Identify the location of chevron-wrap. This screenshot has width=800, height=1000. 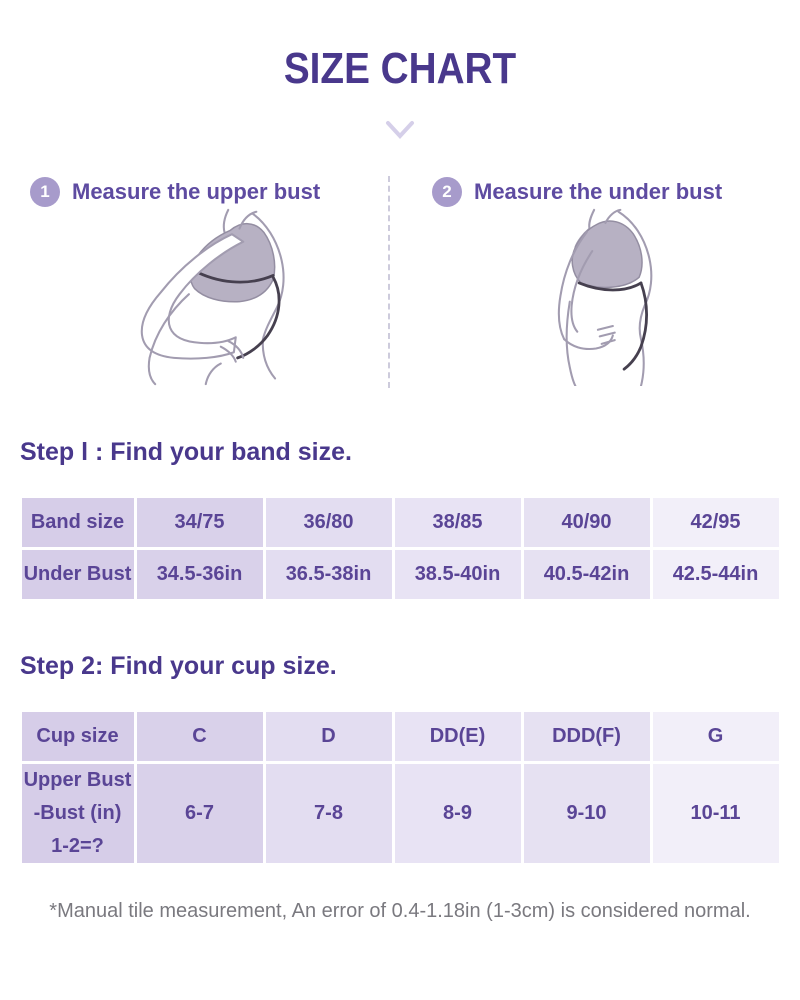
(400, 131).